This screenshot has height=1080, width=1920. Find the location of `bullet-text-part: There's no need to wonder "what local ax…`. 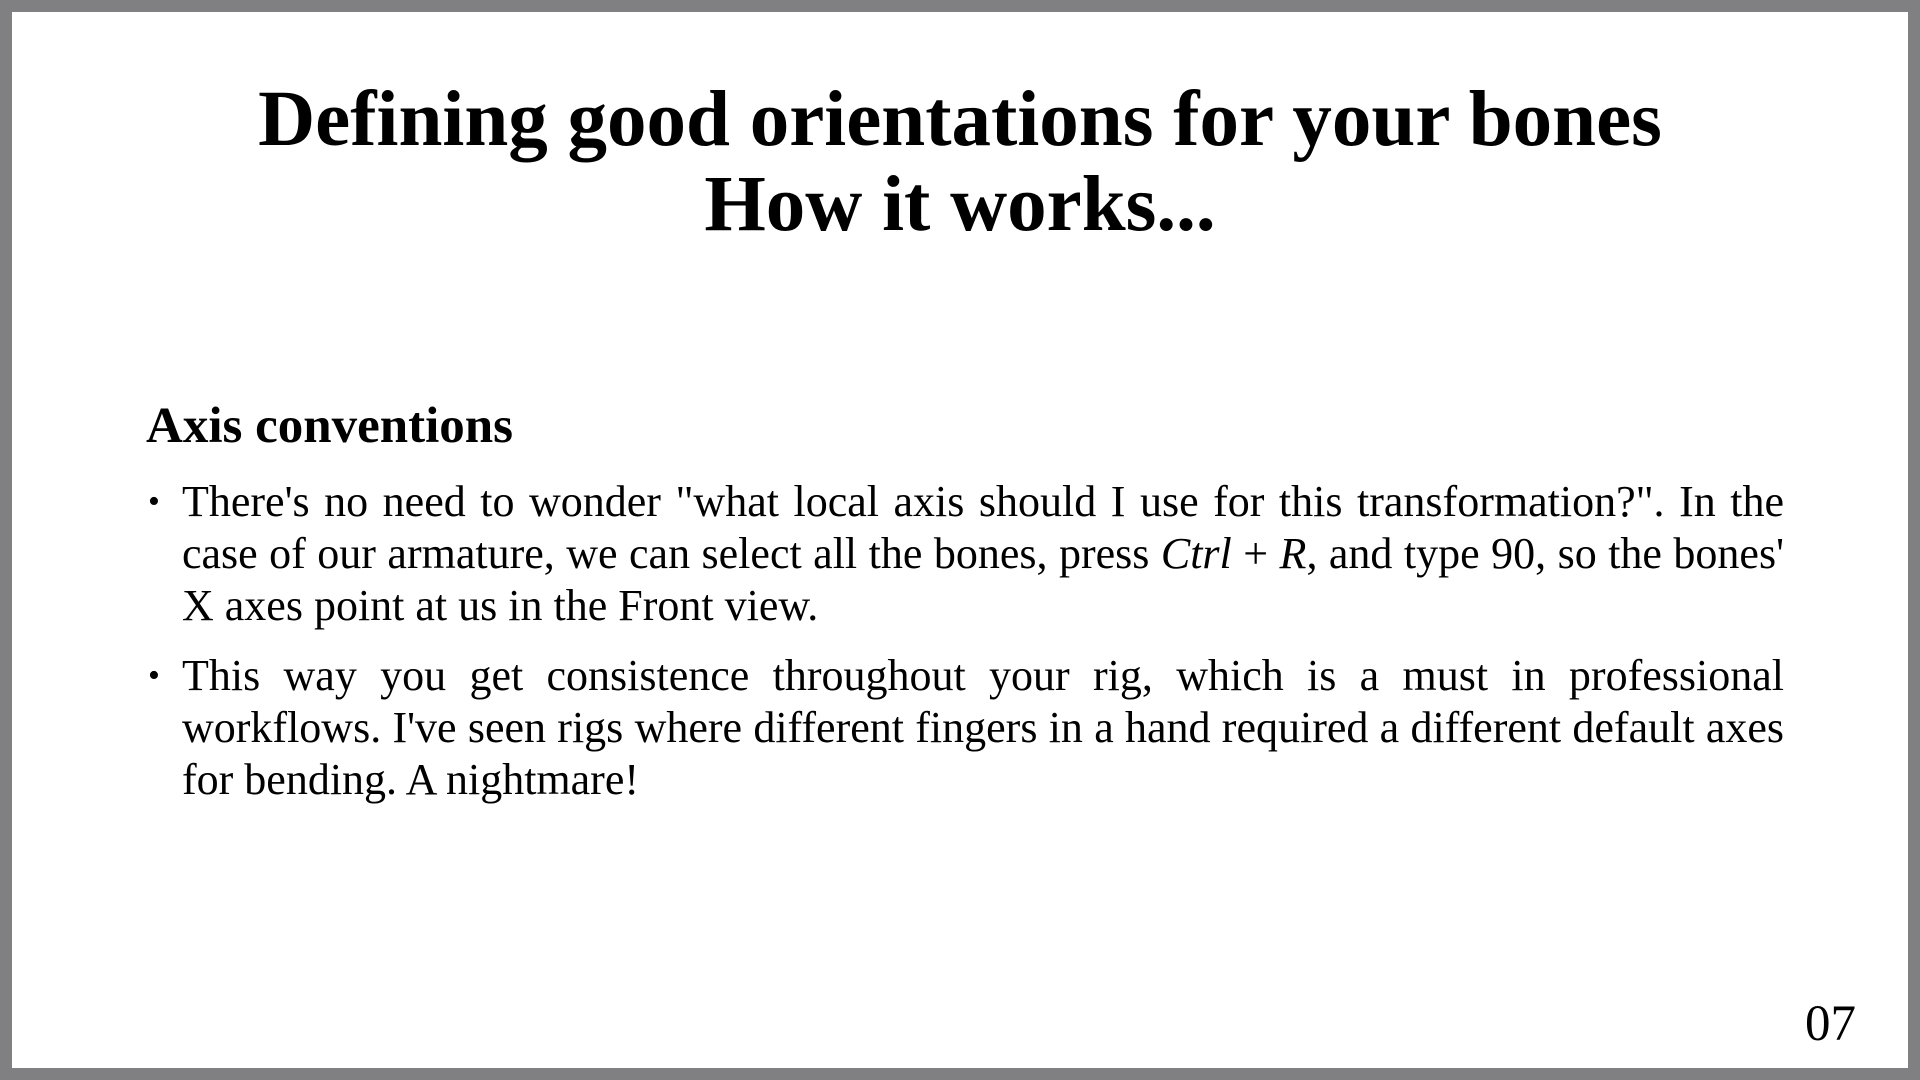

bullet-text-part: There's no need to wonder "what local ax… is located at coordinates (983, 527).